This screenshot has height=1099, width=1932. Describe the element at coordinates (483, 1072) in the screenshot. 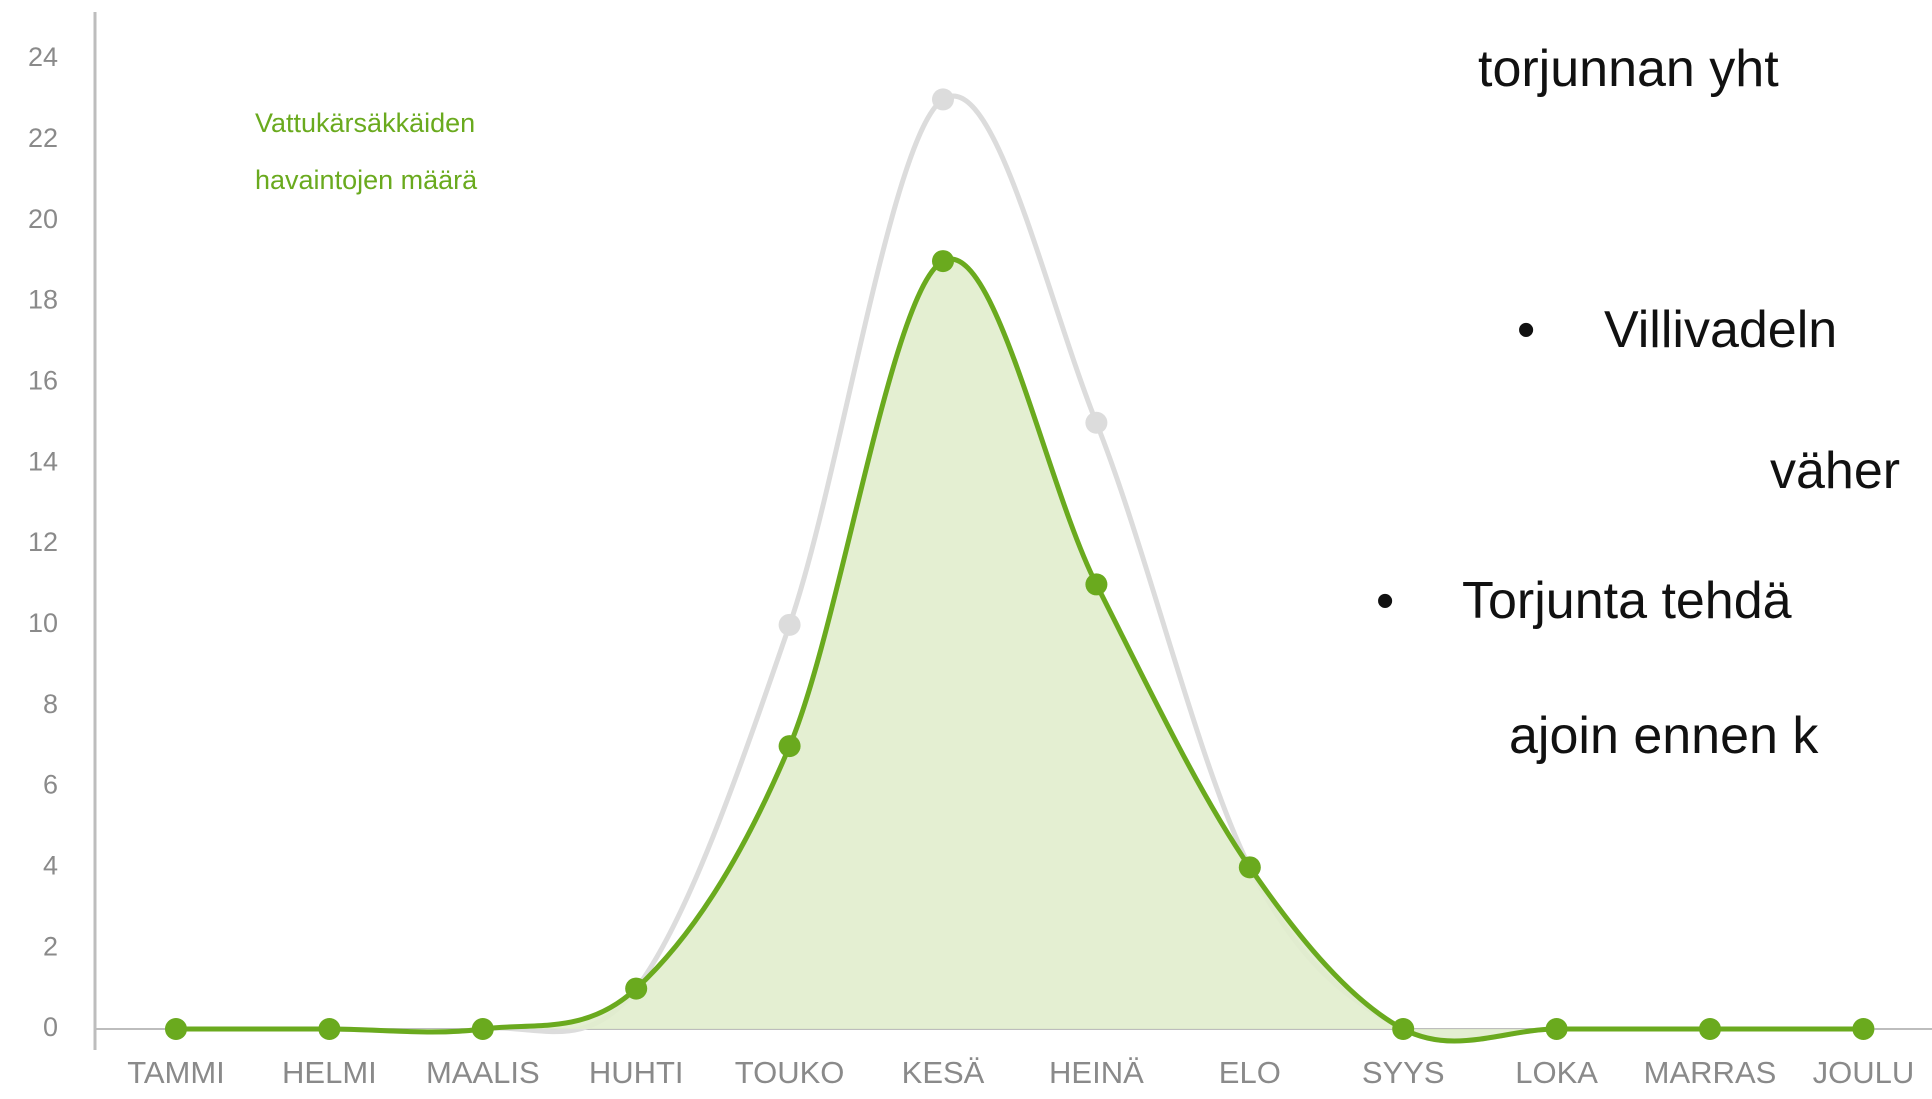

I see `x-tick-label: MAALIS` at that location.